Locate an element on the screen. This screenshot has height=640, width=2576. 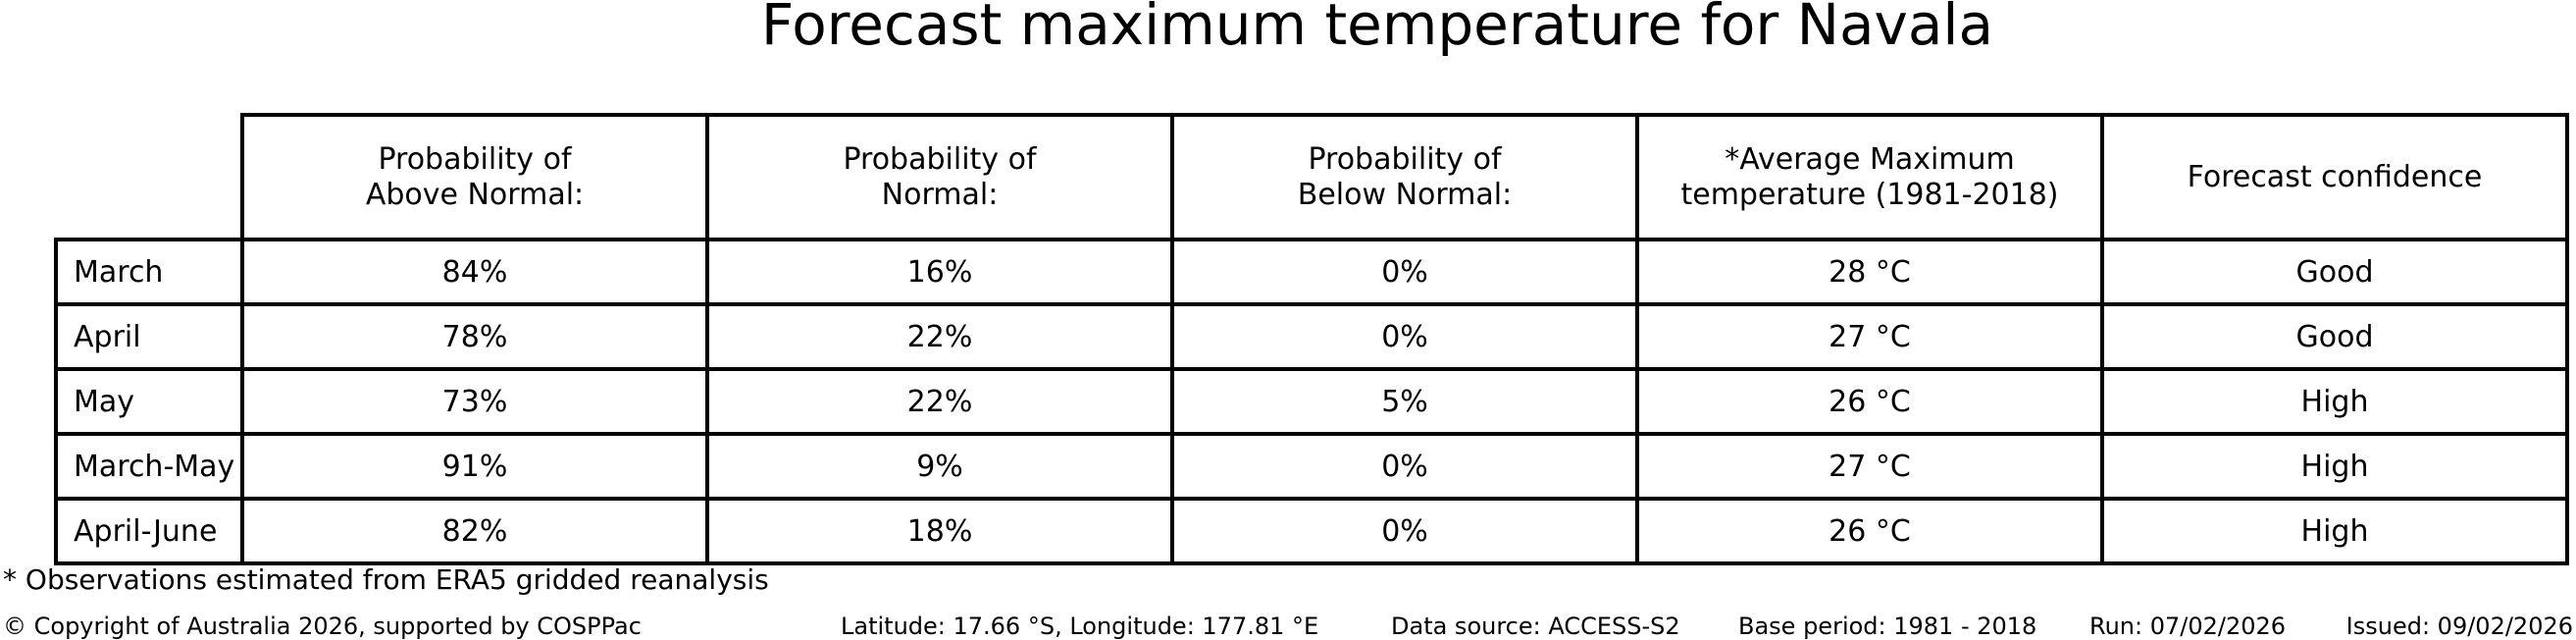
header-normal: Probability of Normal: is located at coordinates (939, 177).